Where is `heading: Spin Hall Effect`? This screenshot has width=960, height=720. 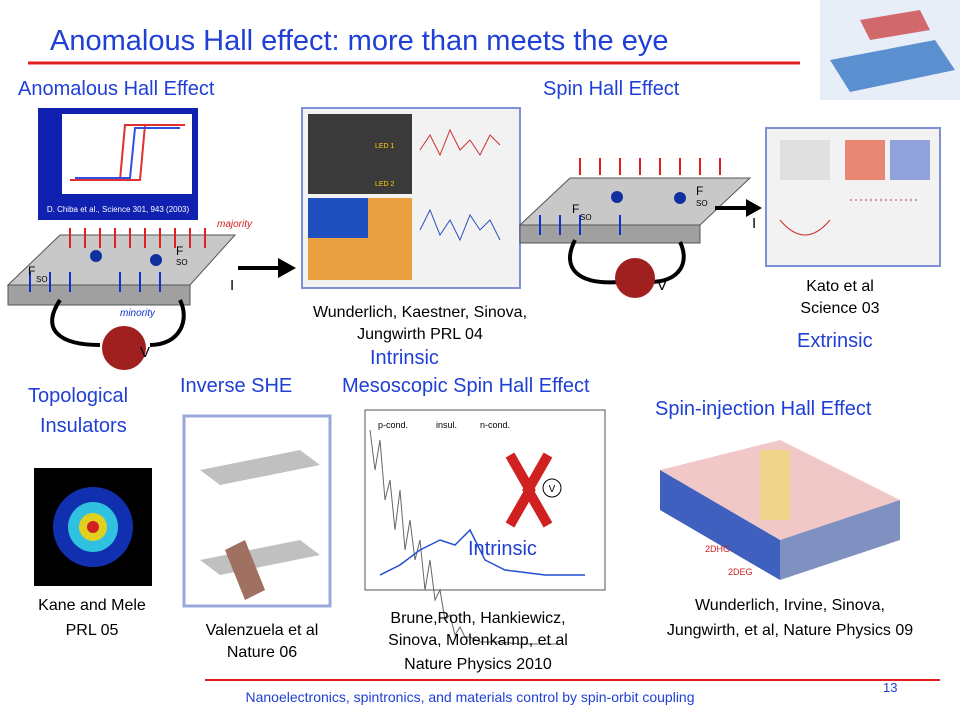
heading: Spin Hall Effect is located at coordinates (611, 89).